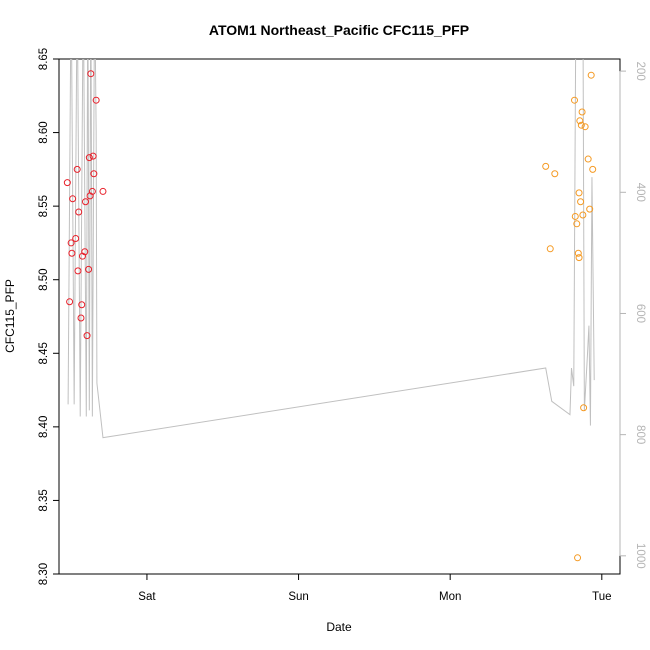 The width and height of the screenshot is (650, 650). What do you see at coordinates (10, 316) in the screenshot?
I see `y-axis-title: CFC115_PFP` at bounding box center [10, 316].